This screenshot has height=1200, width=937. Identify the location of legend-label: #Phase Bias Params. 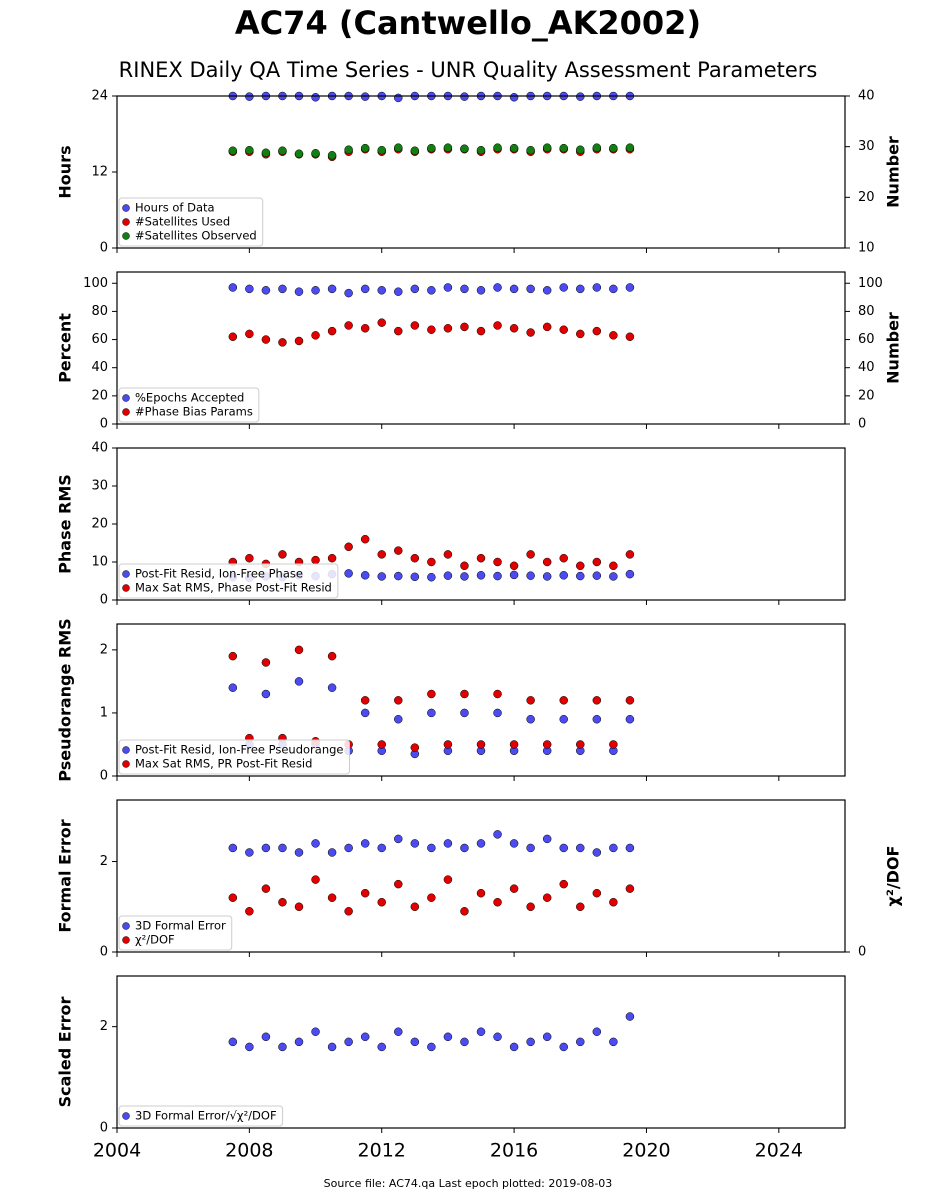
(194, 412).